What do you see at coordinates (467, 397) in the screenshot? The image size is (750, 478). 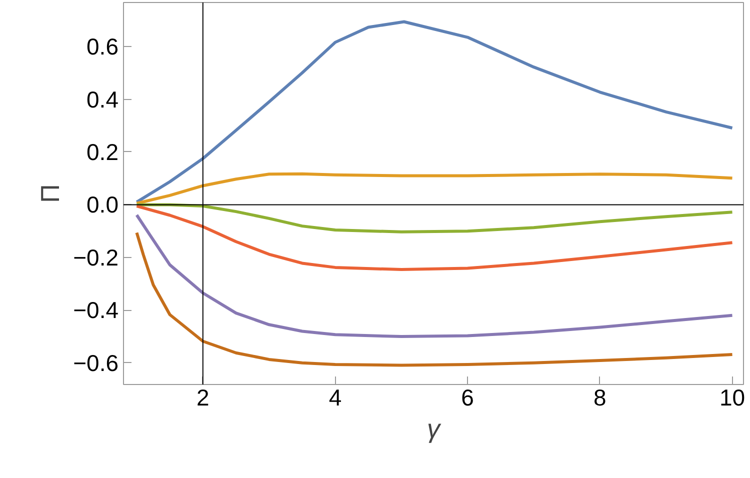 I see `x-tick-label: 6` at bounding box center [467, 397].